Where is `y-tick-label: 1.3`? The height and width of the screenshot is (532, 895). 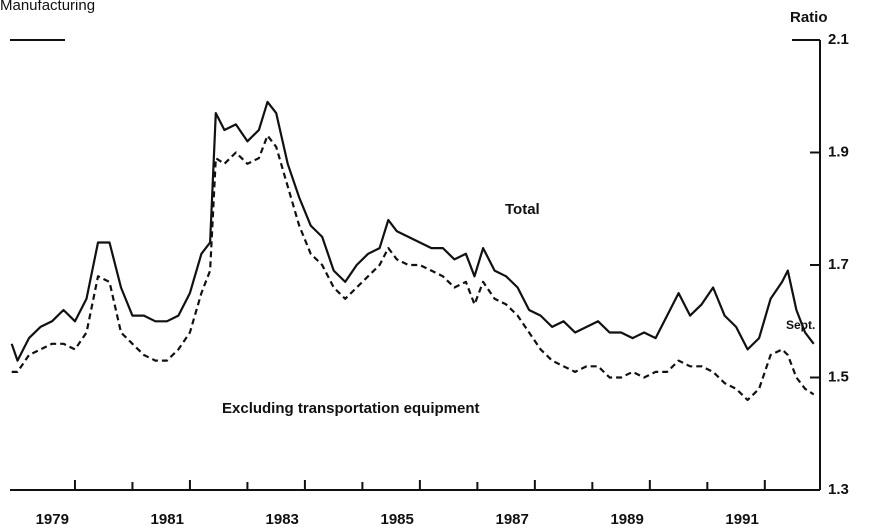 y-tick-label: 1.3 is located at coordinates (838, 489).